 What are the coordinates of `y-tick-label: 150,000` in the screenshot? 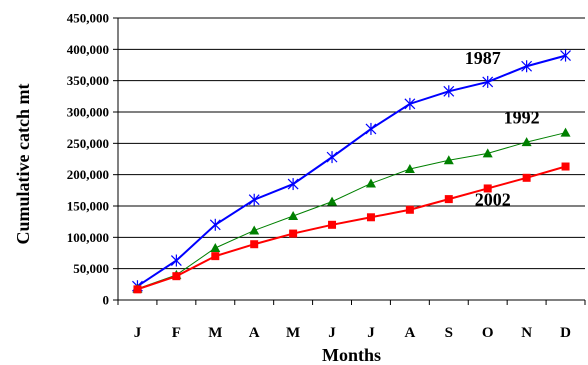 It's located at (88, 206).